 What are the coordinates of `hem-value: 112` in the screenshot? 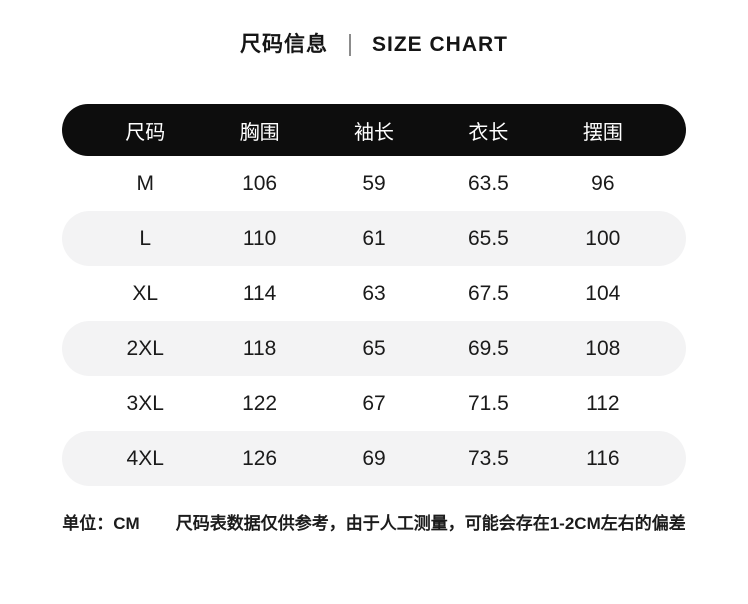 It's located at (603, 403).